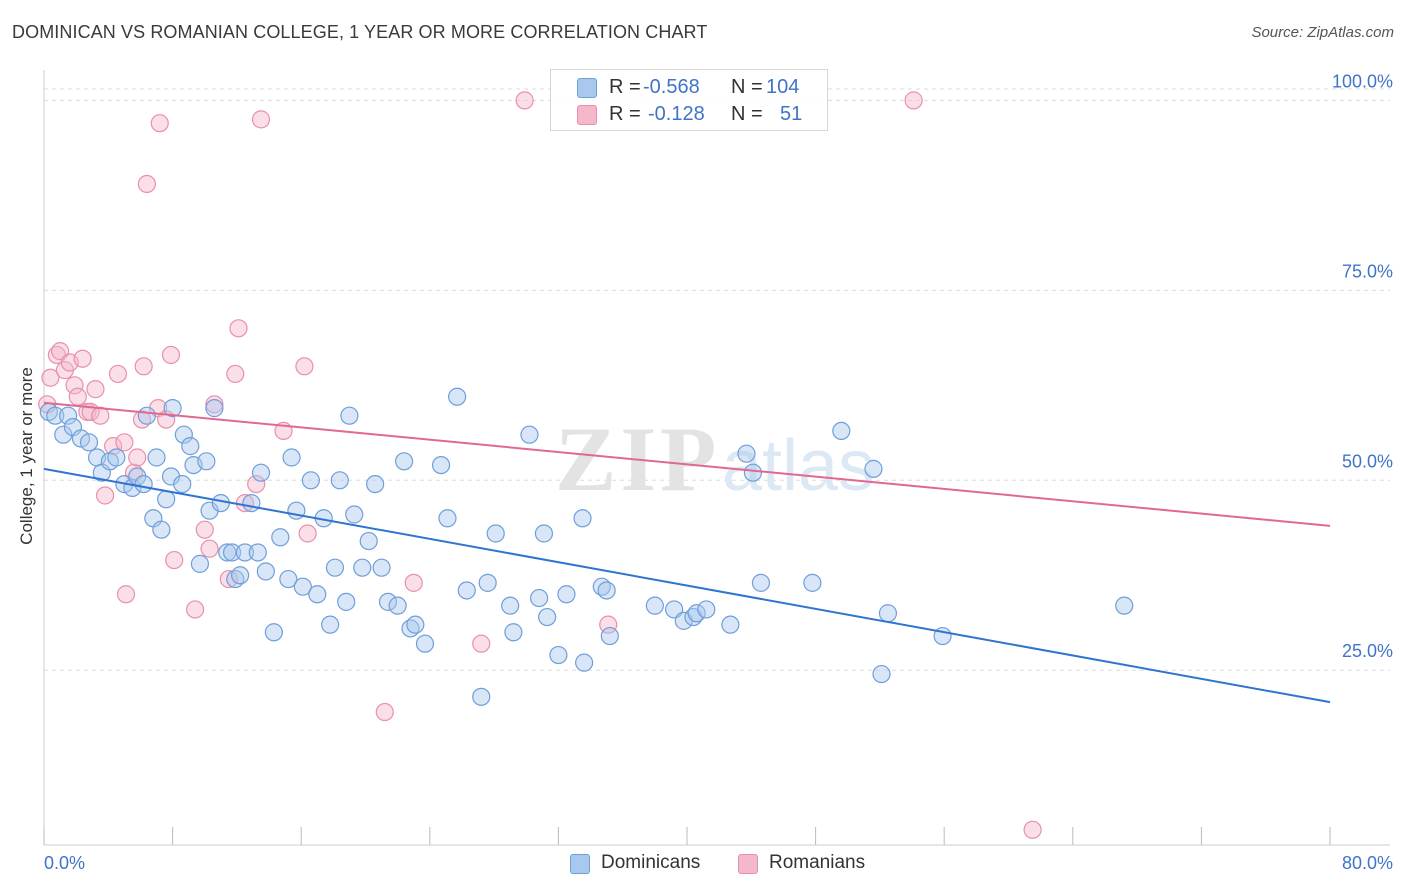 This screenshot has height=892, width=1406. I want to click on romanians-trend-line, so click(687, 464).